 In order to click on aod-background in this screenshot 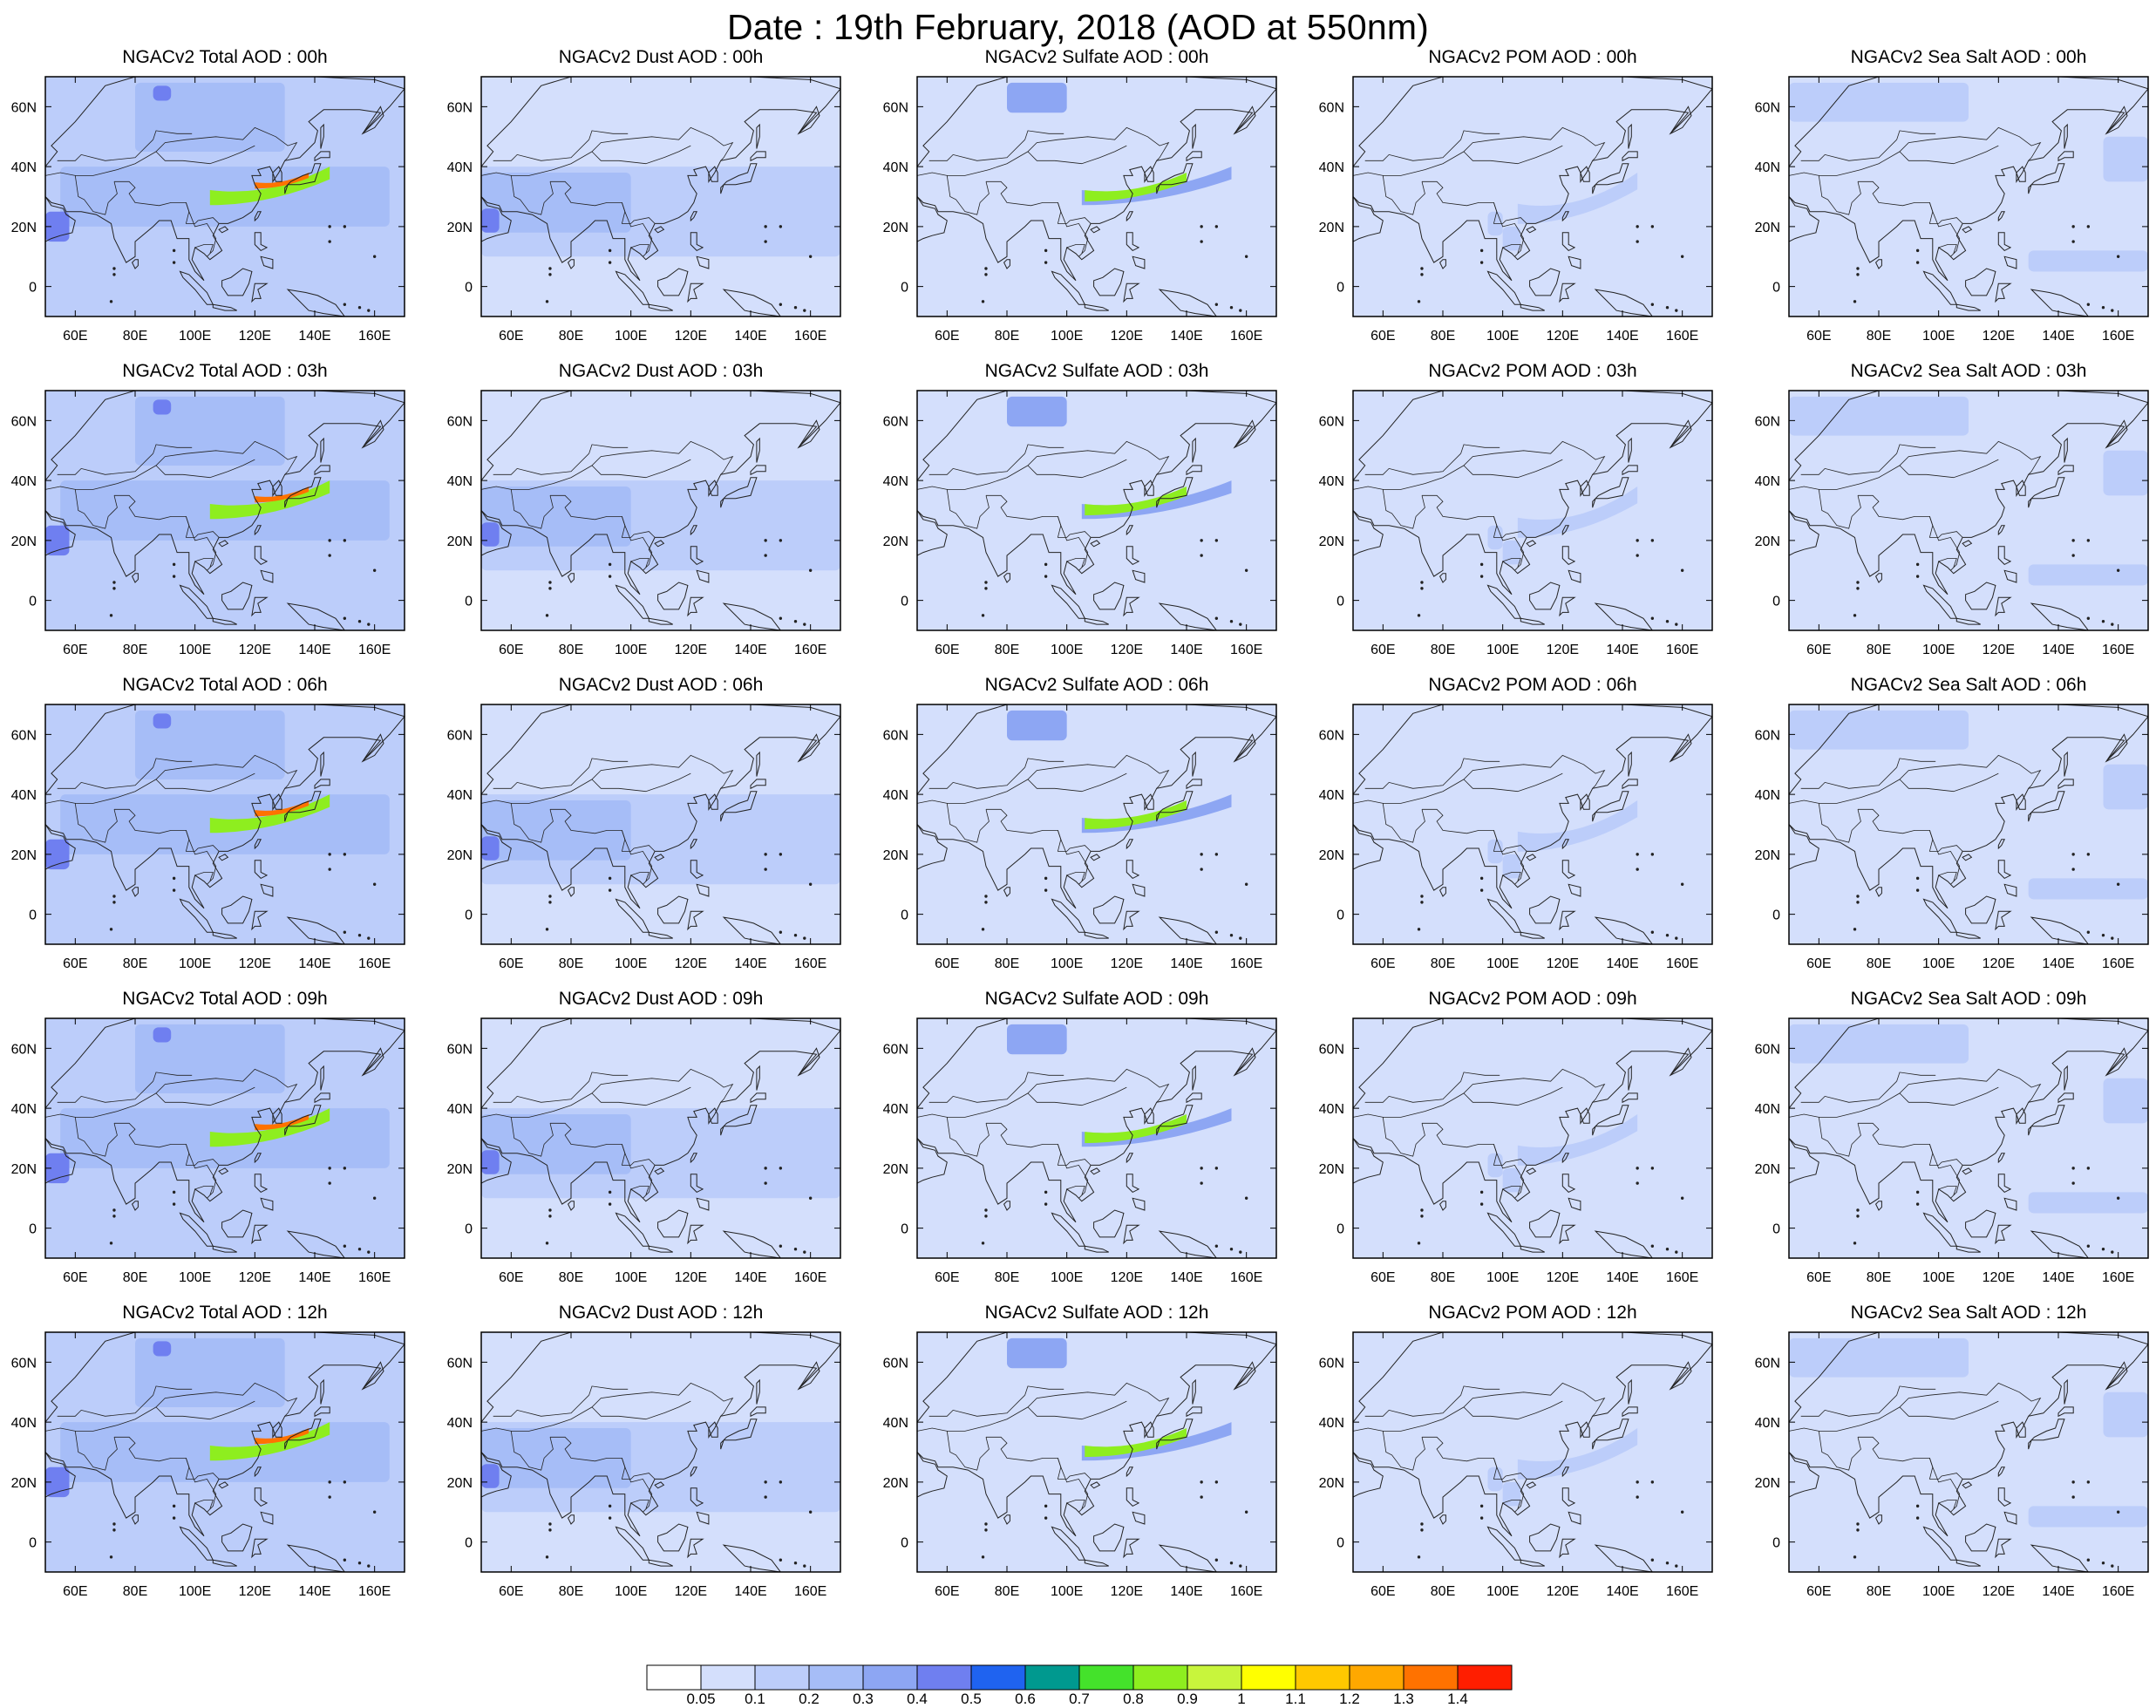, I will do `click(1532, 824)`.